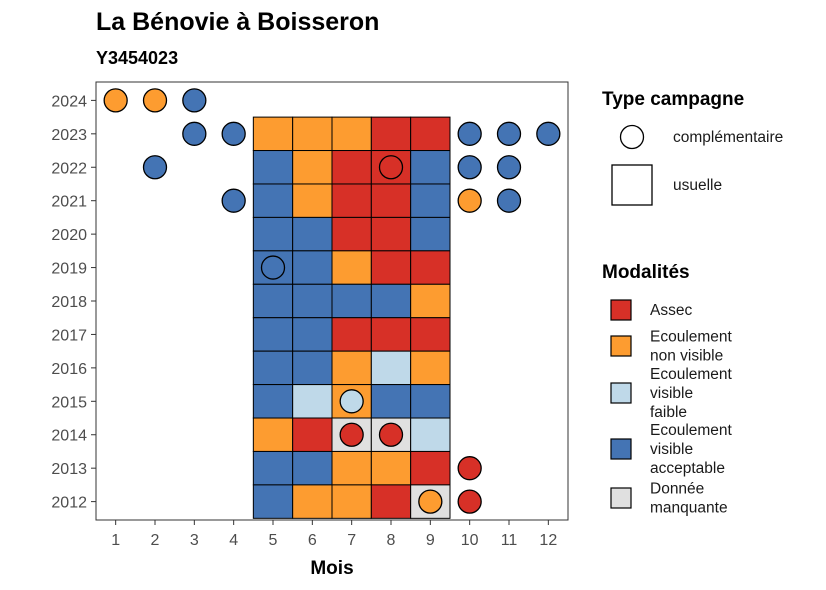 This screenshot has height=590, width=826. What do you see at coordinates (621, 310) in the screenshot?
I see `legend-swatch-A` at bounding box center [621, 310].